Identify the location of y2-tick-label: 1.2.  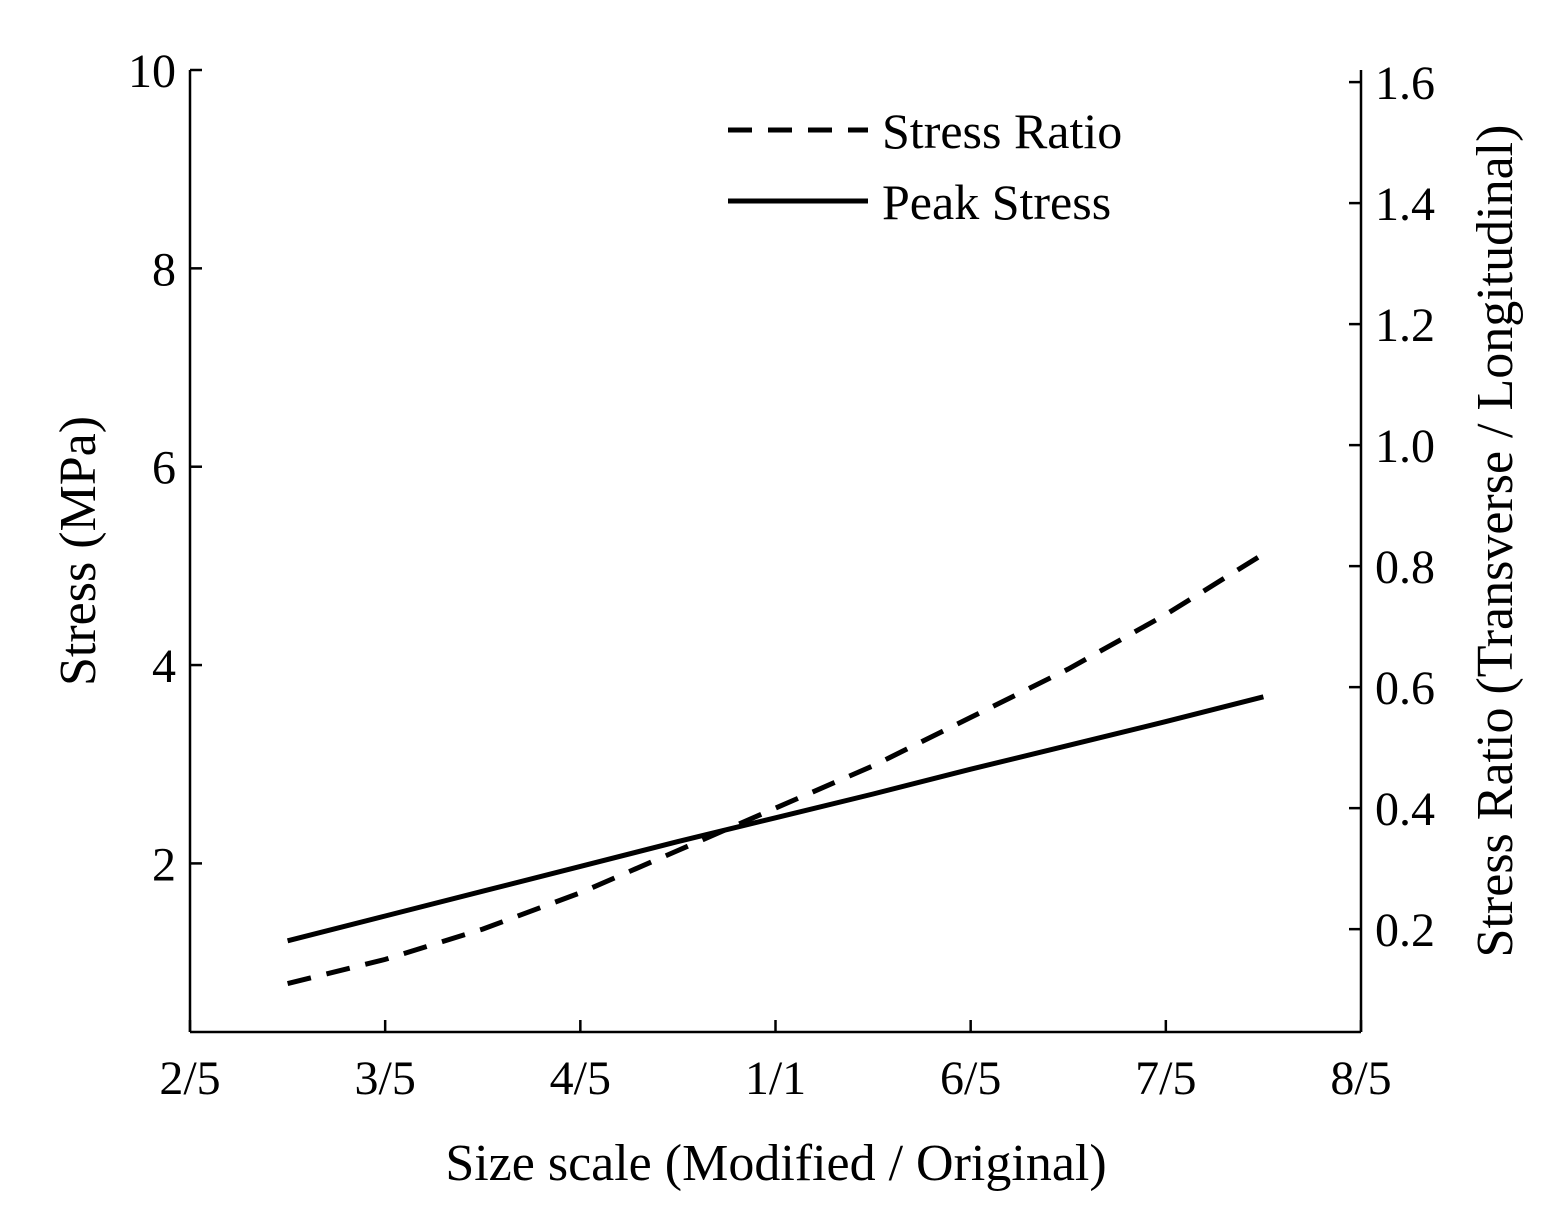
(1405, 325).